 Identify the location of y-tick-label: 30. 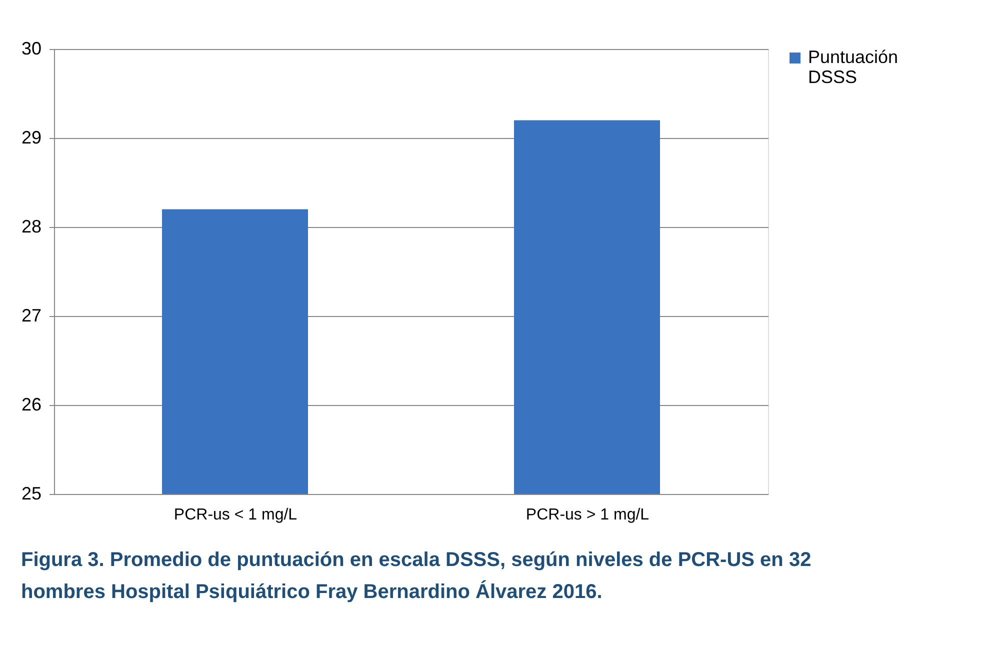
(31, 48).